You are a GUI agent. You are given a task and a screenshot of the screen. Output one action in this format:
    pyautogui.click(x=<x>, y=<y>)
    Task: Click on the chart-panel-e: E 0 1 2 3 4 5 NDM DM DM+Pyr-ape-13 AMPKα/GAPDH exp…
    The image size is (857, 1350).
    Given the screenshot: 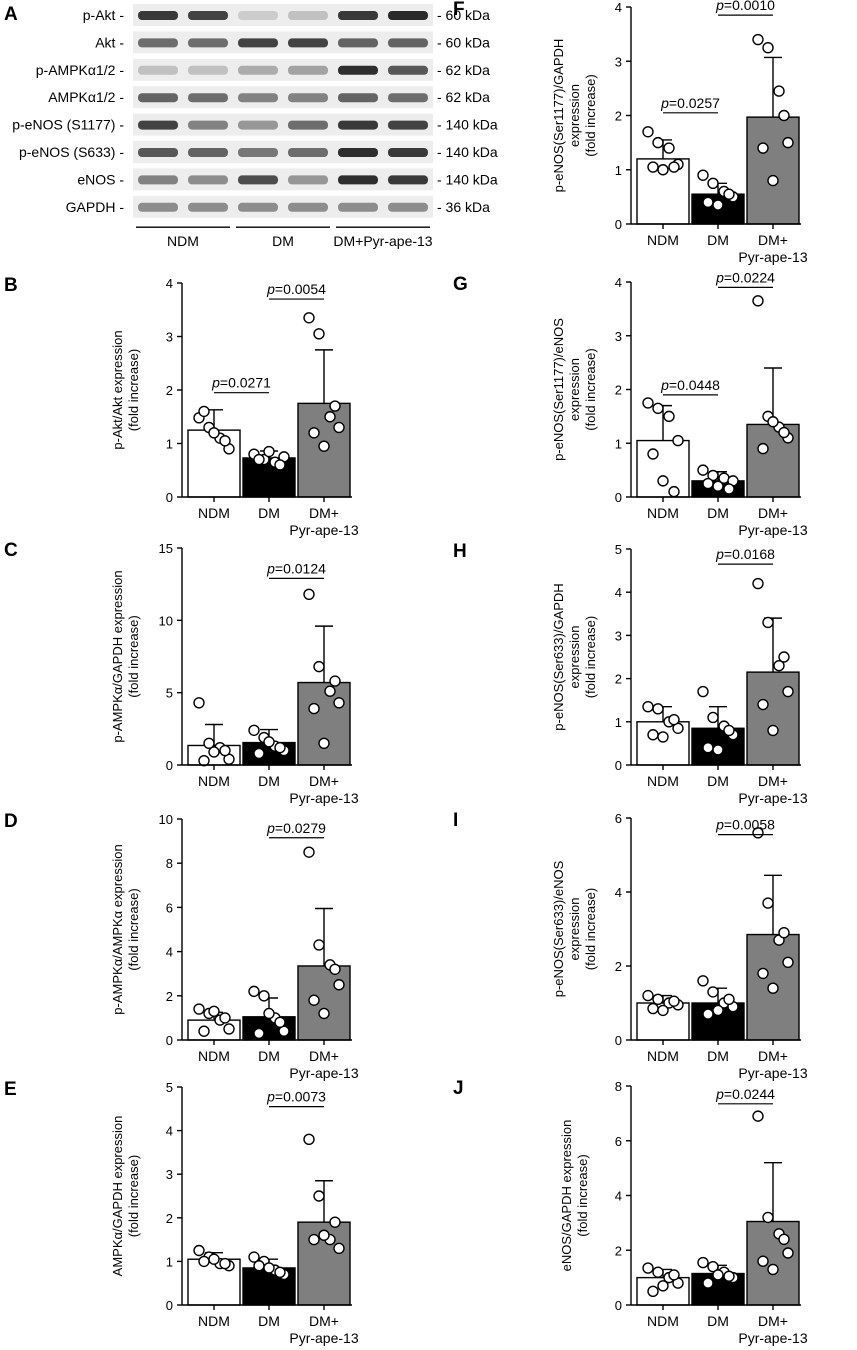 What is the action you would take?
    pyautogui.click(x=181, y=1212)
    